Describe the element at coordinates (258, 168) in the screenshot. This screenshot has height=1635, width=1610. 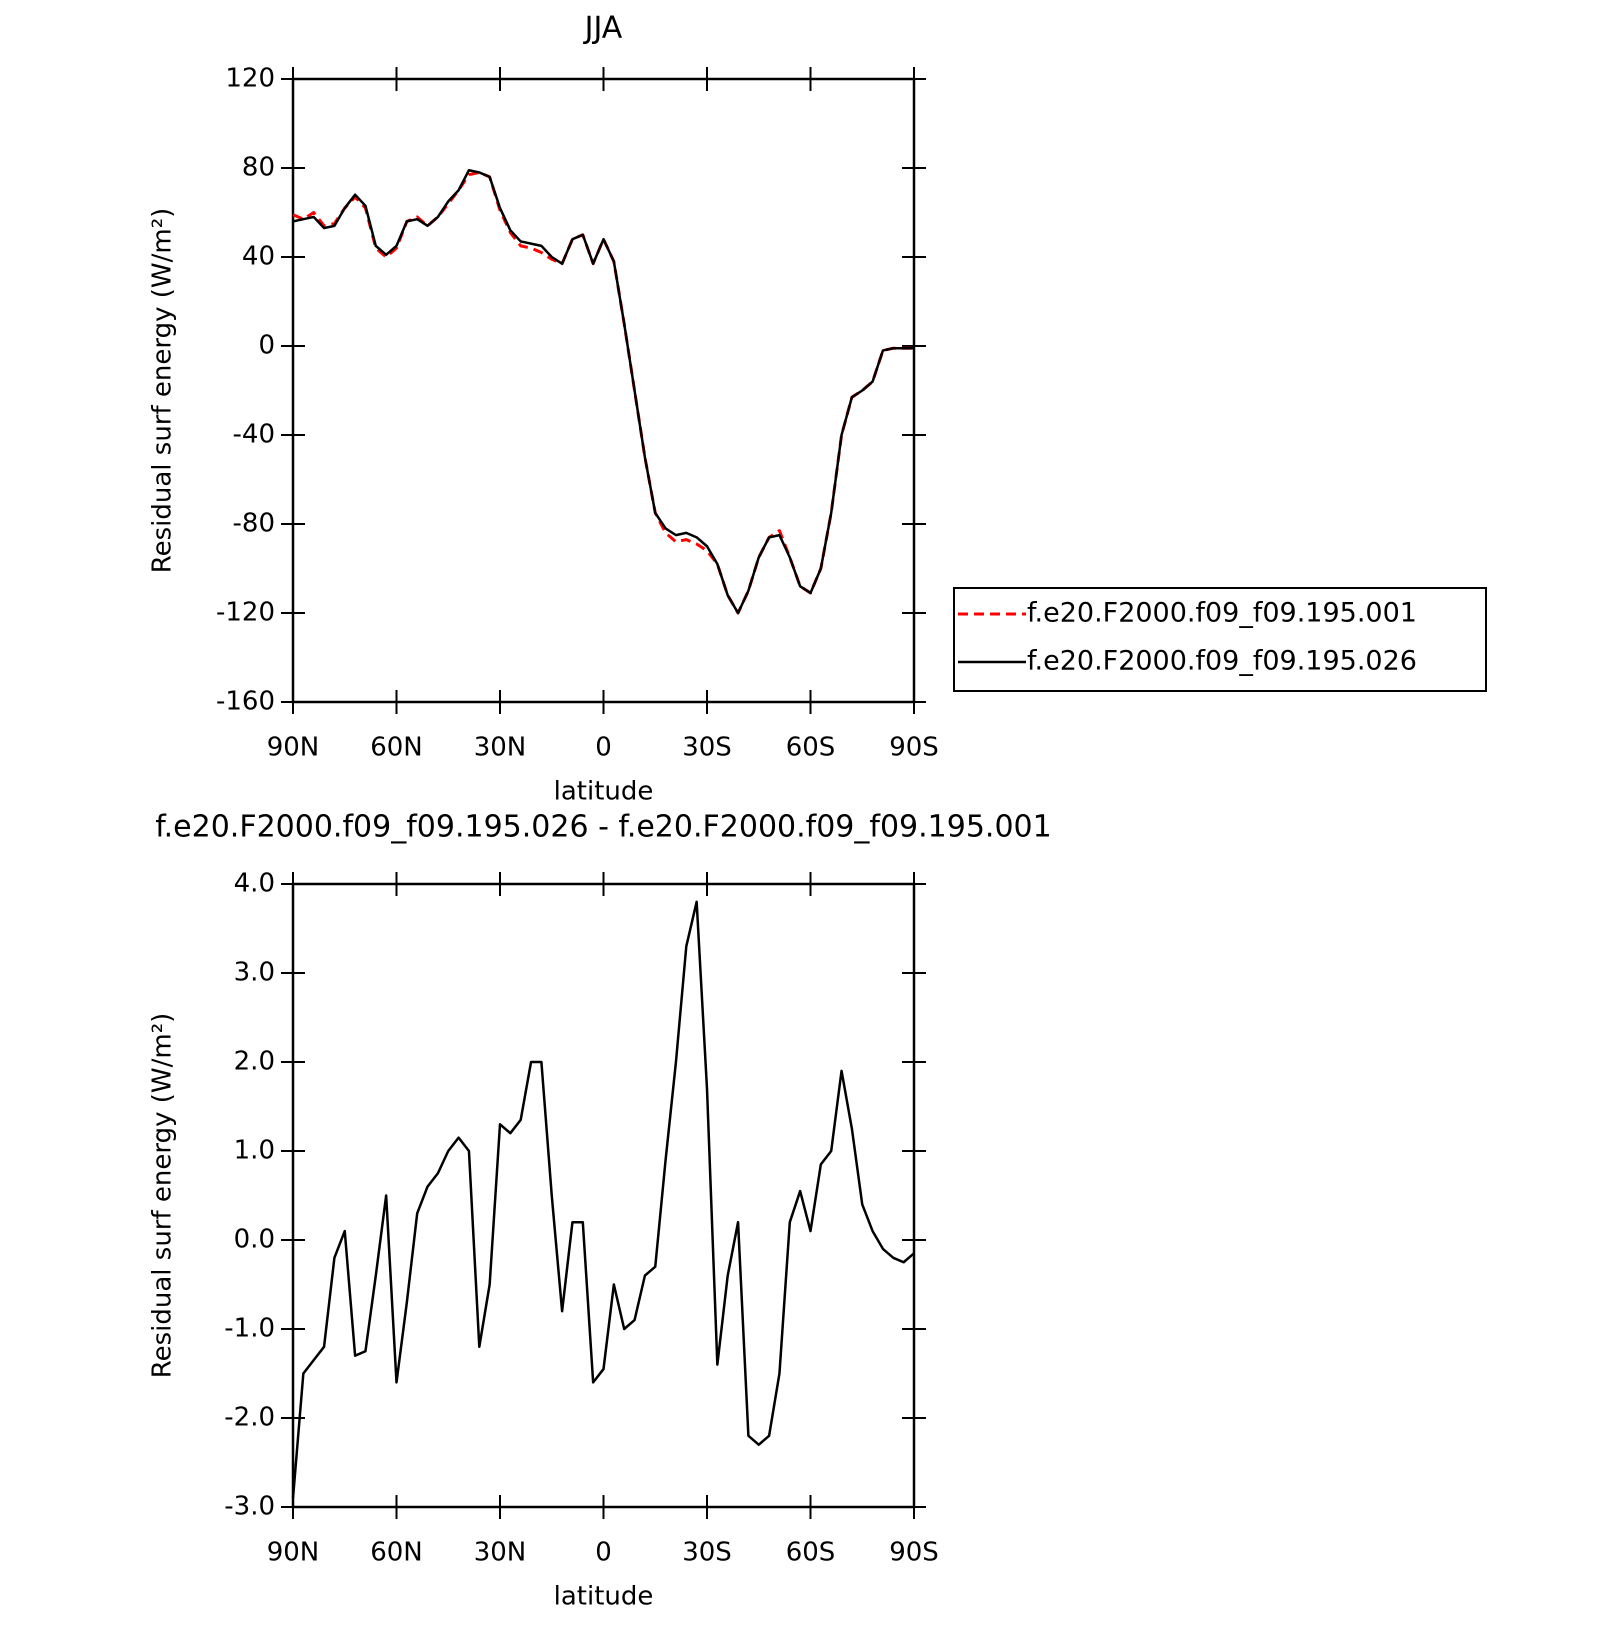
I see `y-tick-label: 80` at that location.